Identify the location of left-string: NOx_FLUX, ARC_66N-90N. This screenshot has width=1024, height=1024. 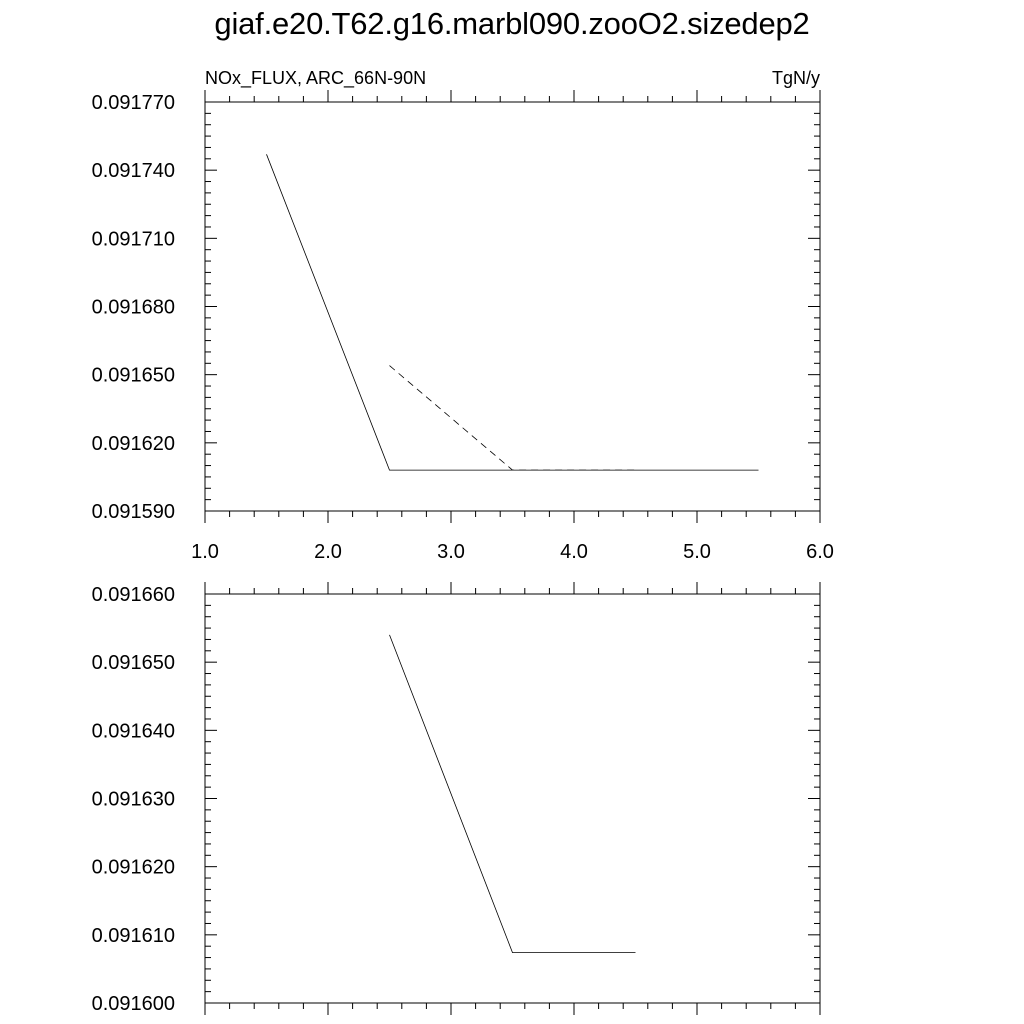
(315, 78).